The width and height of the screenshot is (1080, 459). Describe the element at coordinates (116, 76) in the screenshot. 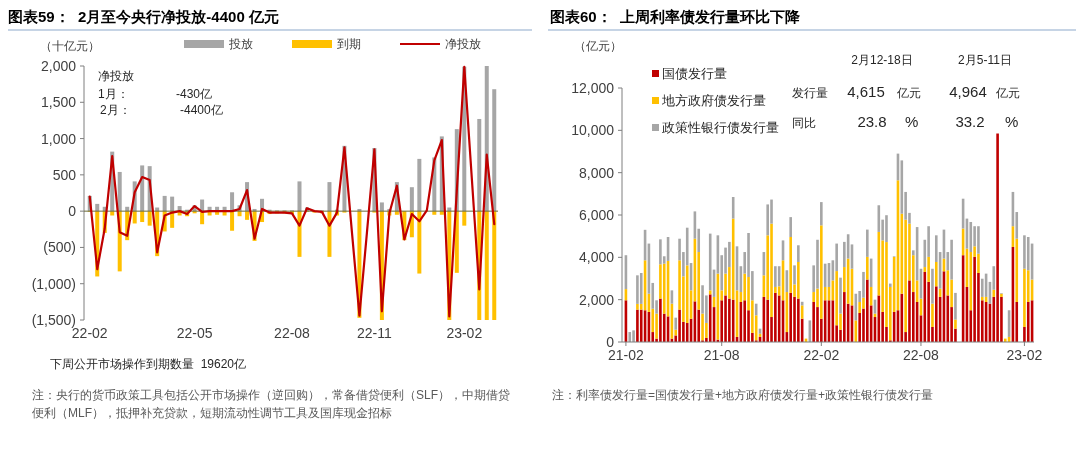

I see `annotation: 净投放` at that location.